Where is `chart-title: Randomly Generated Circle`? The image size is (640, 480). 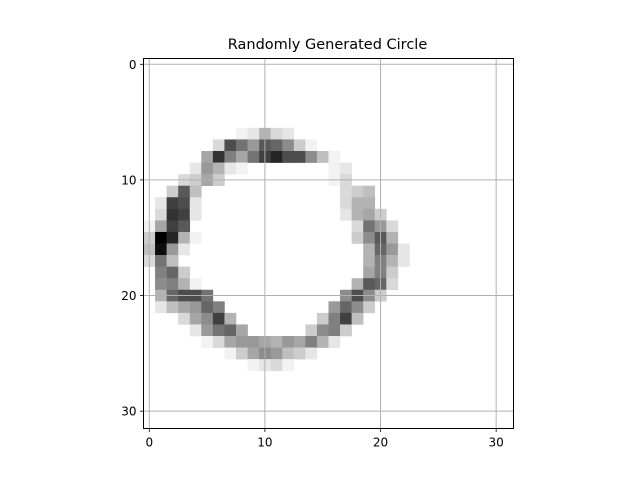
chart-title: Randomly Generated Circle is located at coordinates (328, 45).